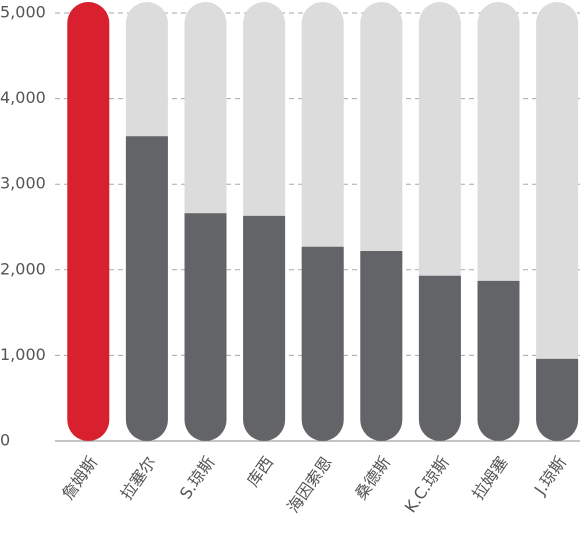 This screenshot has width=580, height=537. I want to click on y-tick-label: 1,000, so click(23, 354).